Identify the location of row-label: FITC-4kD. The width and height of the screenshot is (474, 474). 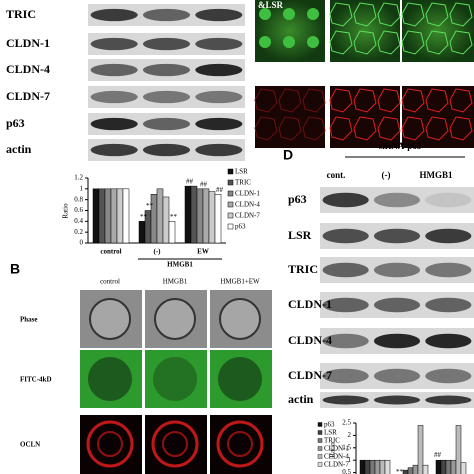
(36, 380).